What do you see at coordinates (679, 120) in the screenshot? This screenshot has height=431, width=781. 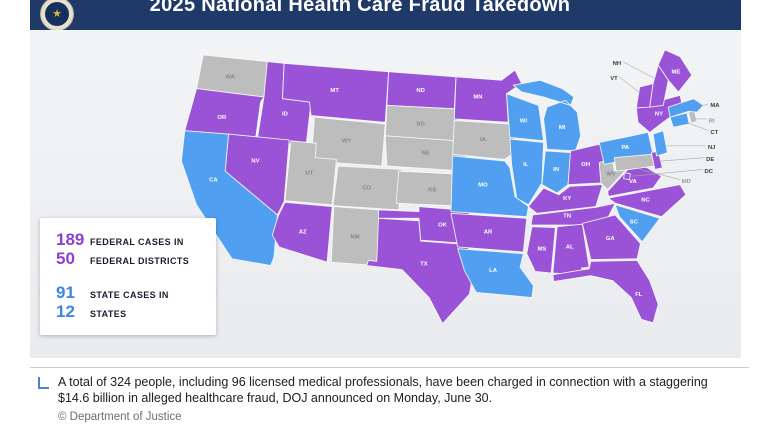 I see `state-CT` at bounding box center [679, 120].